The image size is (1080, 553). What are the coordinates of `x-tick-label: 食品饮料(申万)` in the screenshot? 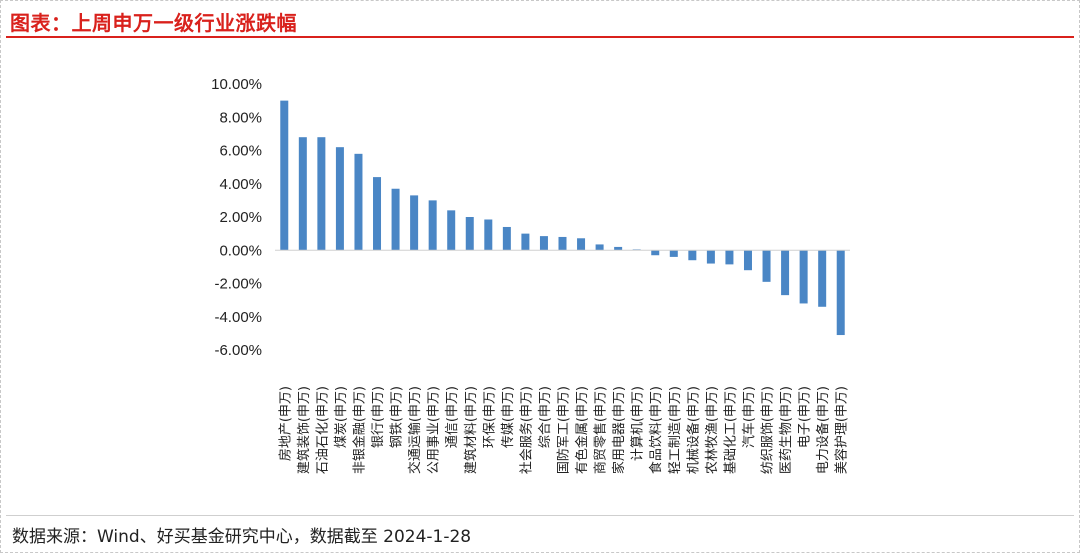 It's located at (656, 430).